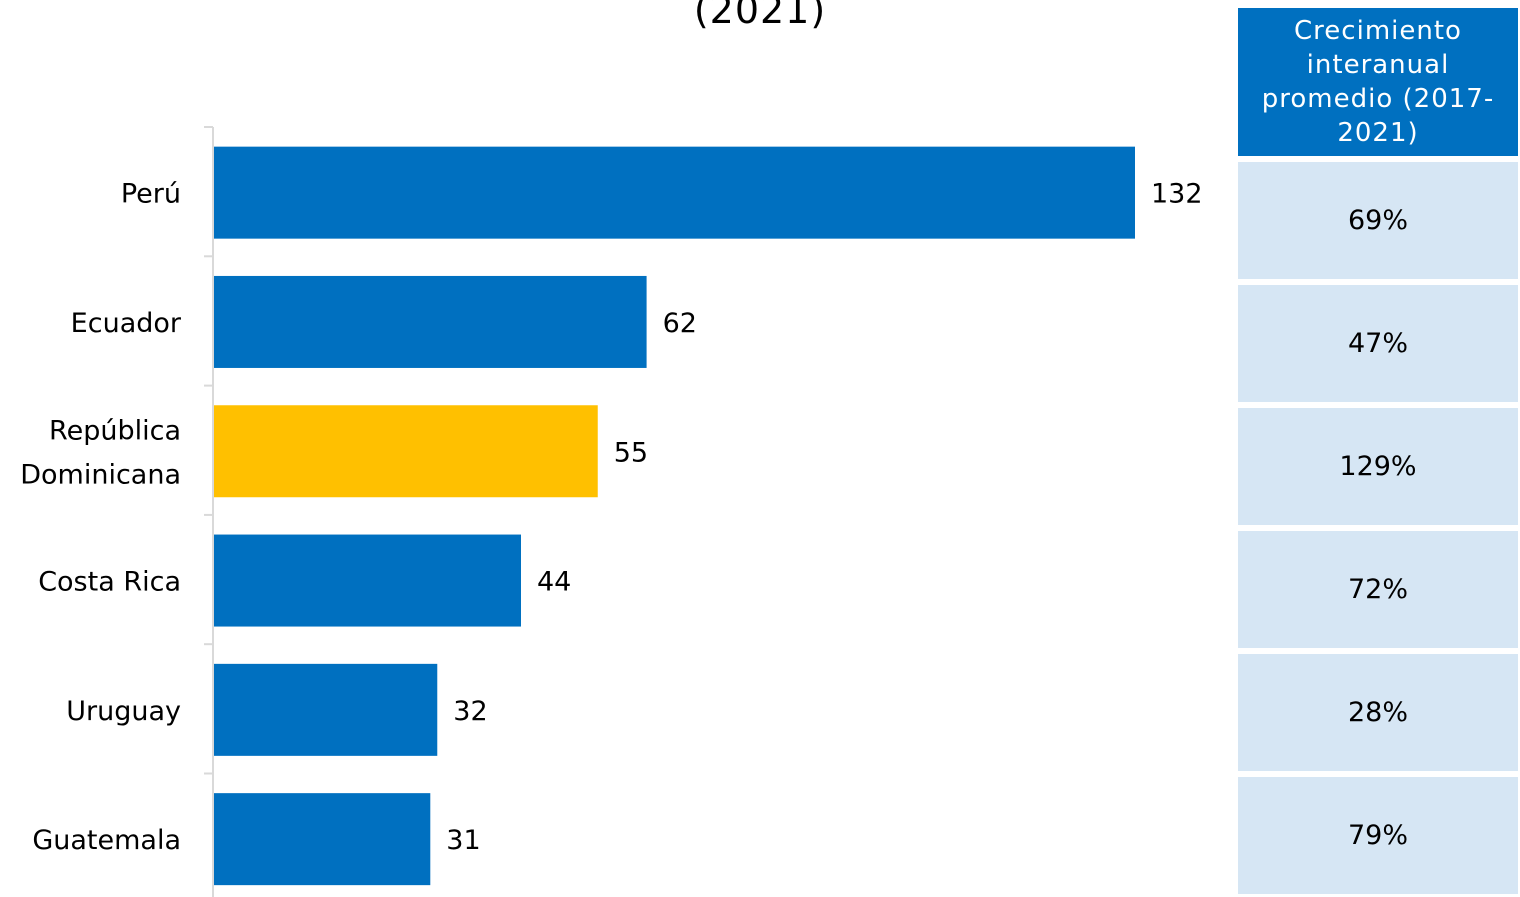 This screenshot has width=1520, height=897. I want to click on growth-table-cell: 47%, so click(1378, 343).